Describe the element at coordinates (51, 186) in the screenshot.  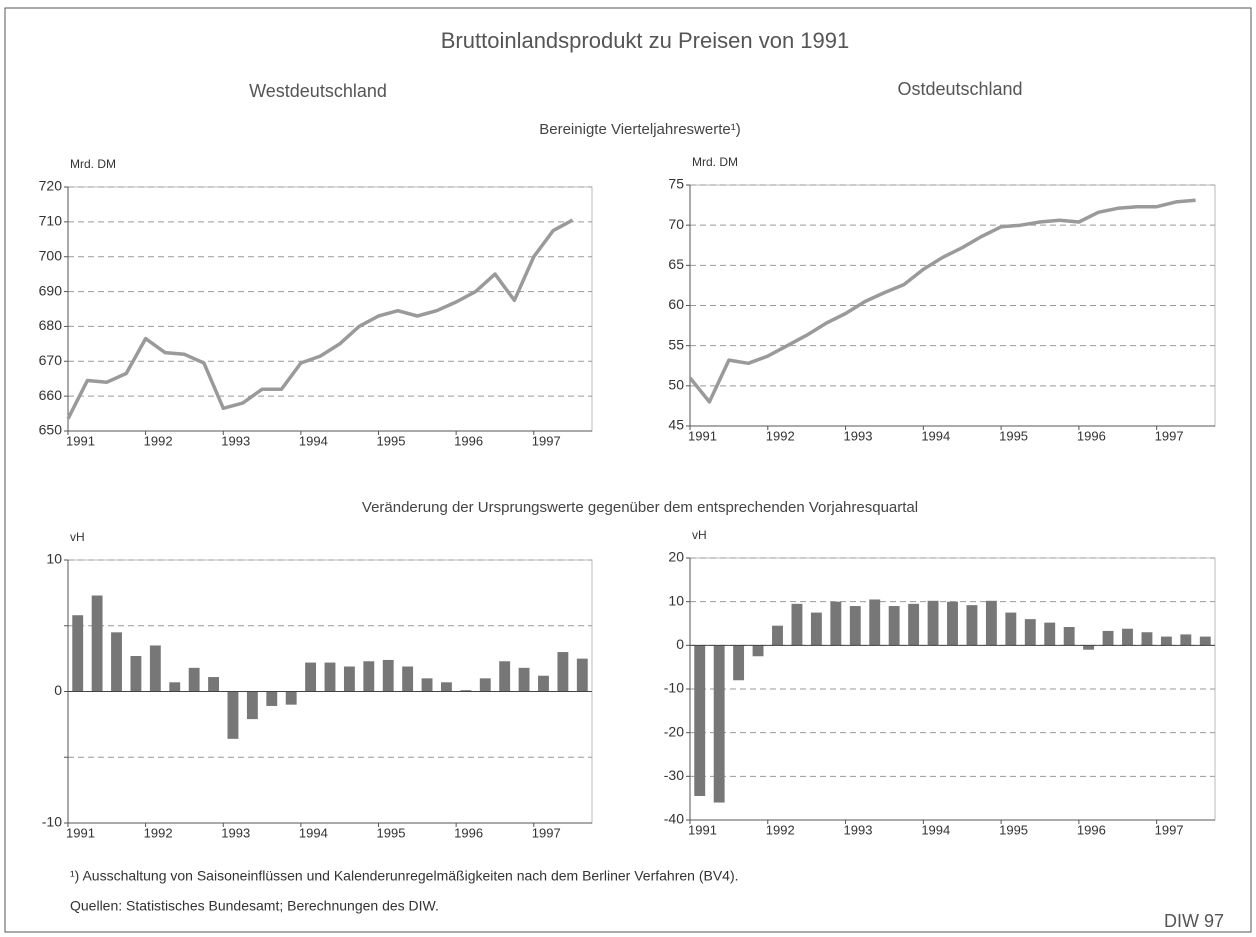
I see `y-tick-label: 720` at that location.